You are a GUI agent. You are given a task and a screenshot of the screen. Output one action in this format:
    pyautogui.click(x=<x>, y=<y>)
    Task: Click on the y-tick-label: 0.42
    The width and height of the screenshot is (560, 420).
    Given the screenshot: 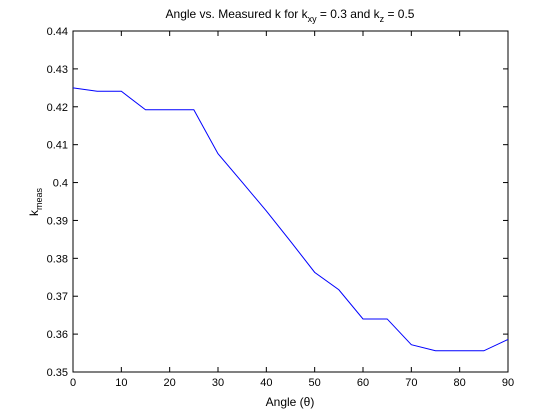 What is the action you would take?
    pyautogui.click(x=57, y=108)
    